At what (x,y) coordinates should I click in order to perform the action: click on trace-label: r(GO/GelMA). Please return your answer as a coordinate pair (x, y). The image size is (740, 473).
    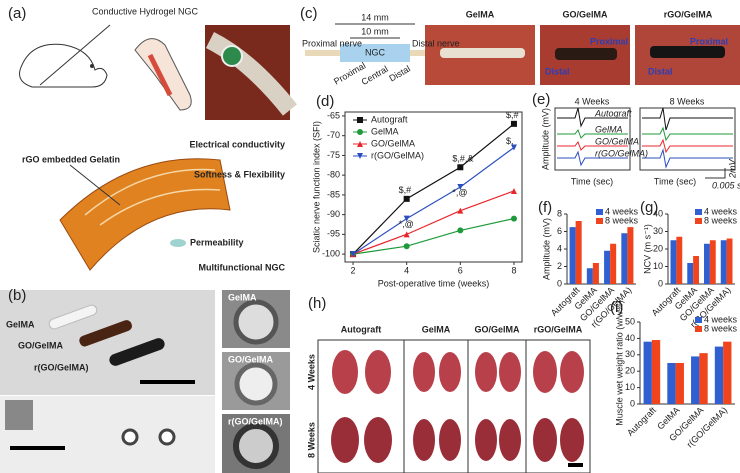
    Looking at the image, I should click on (621, 153).